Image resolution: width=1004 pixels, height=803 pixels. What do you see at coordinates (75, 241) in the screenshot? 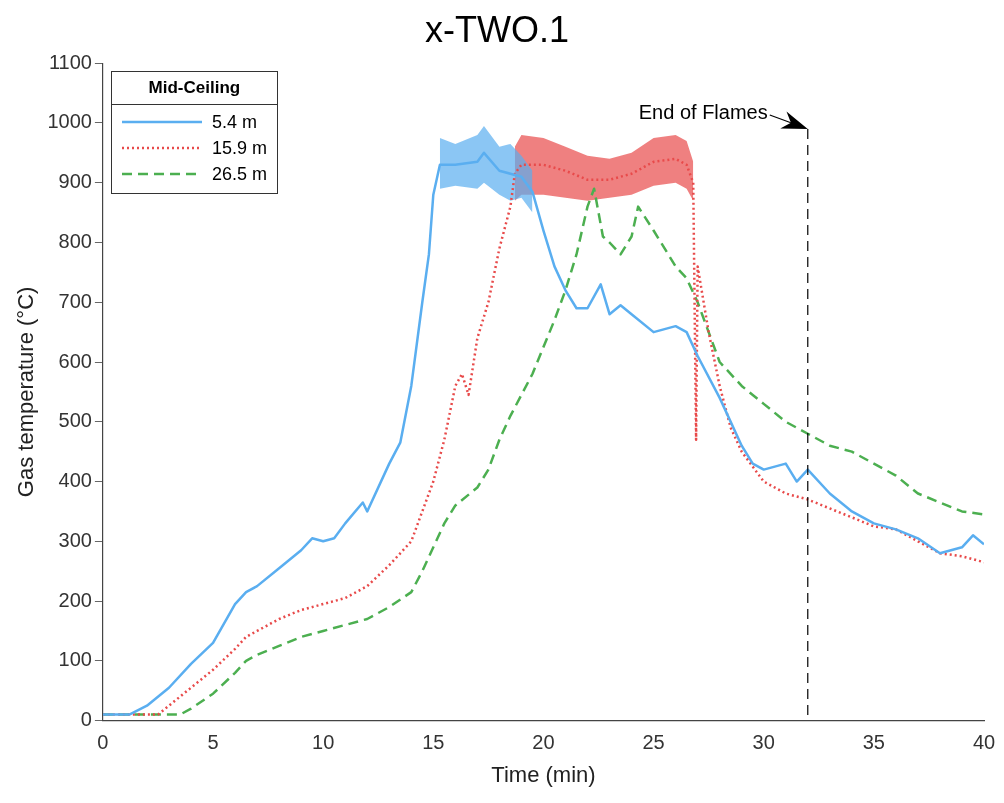
I see `y-tick-label: 800` at bounding box center [75, 241].